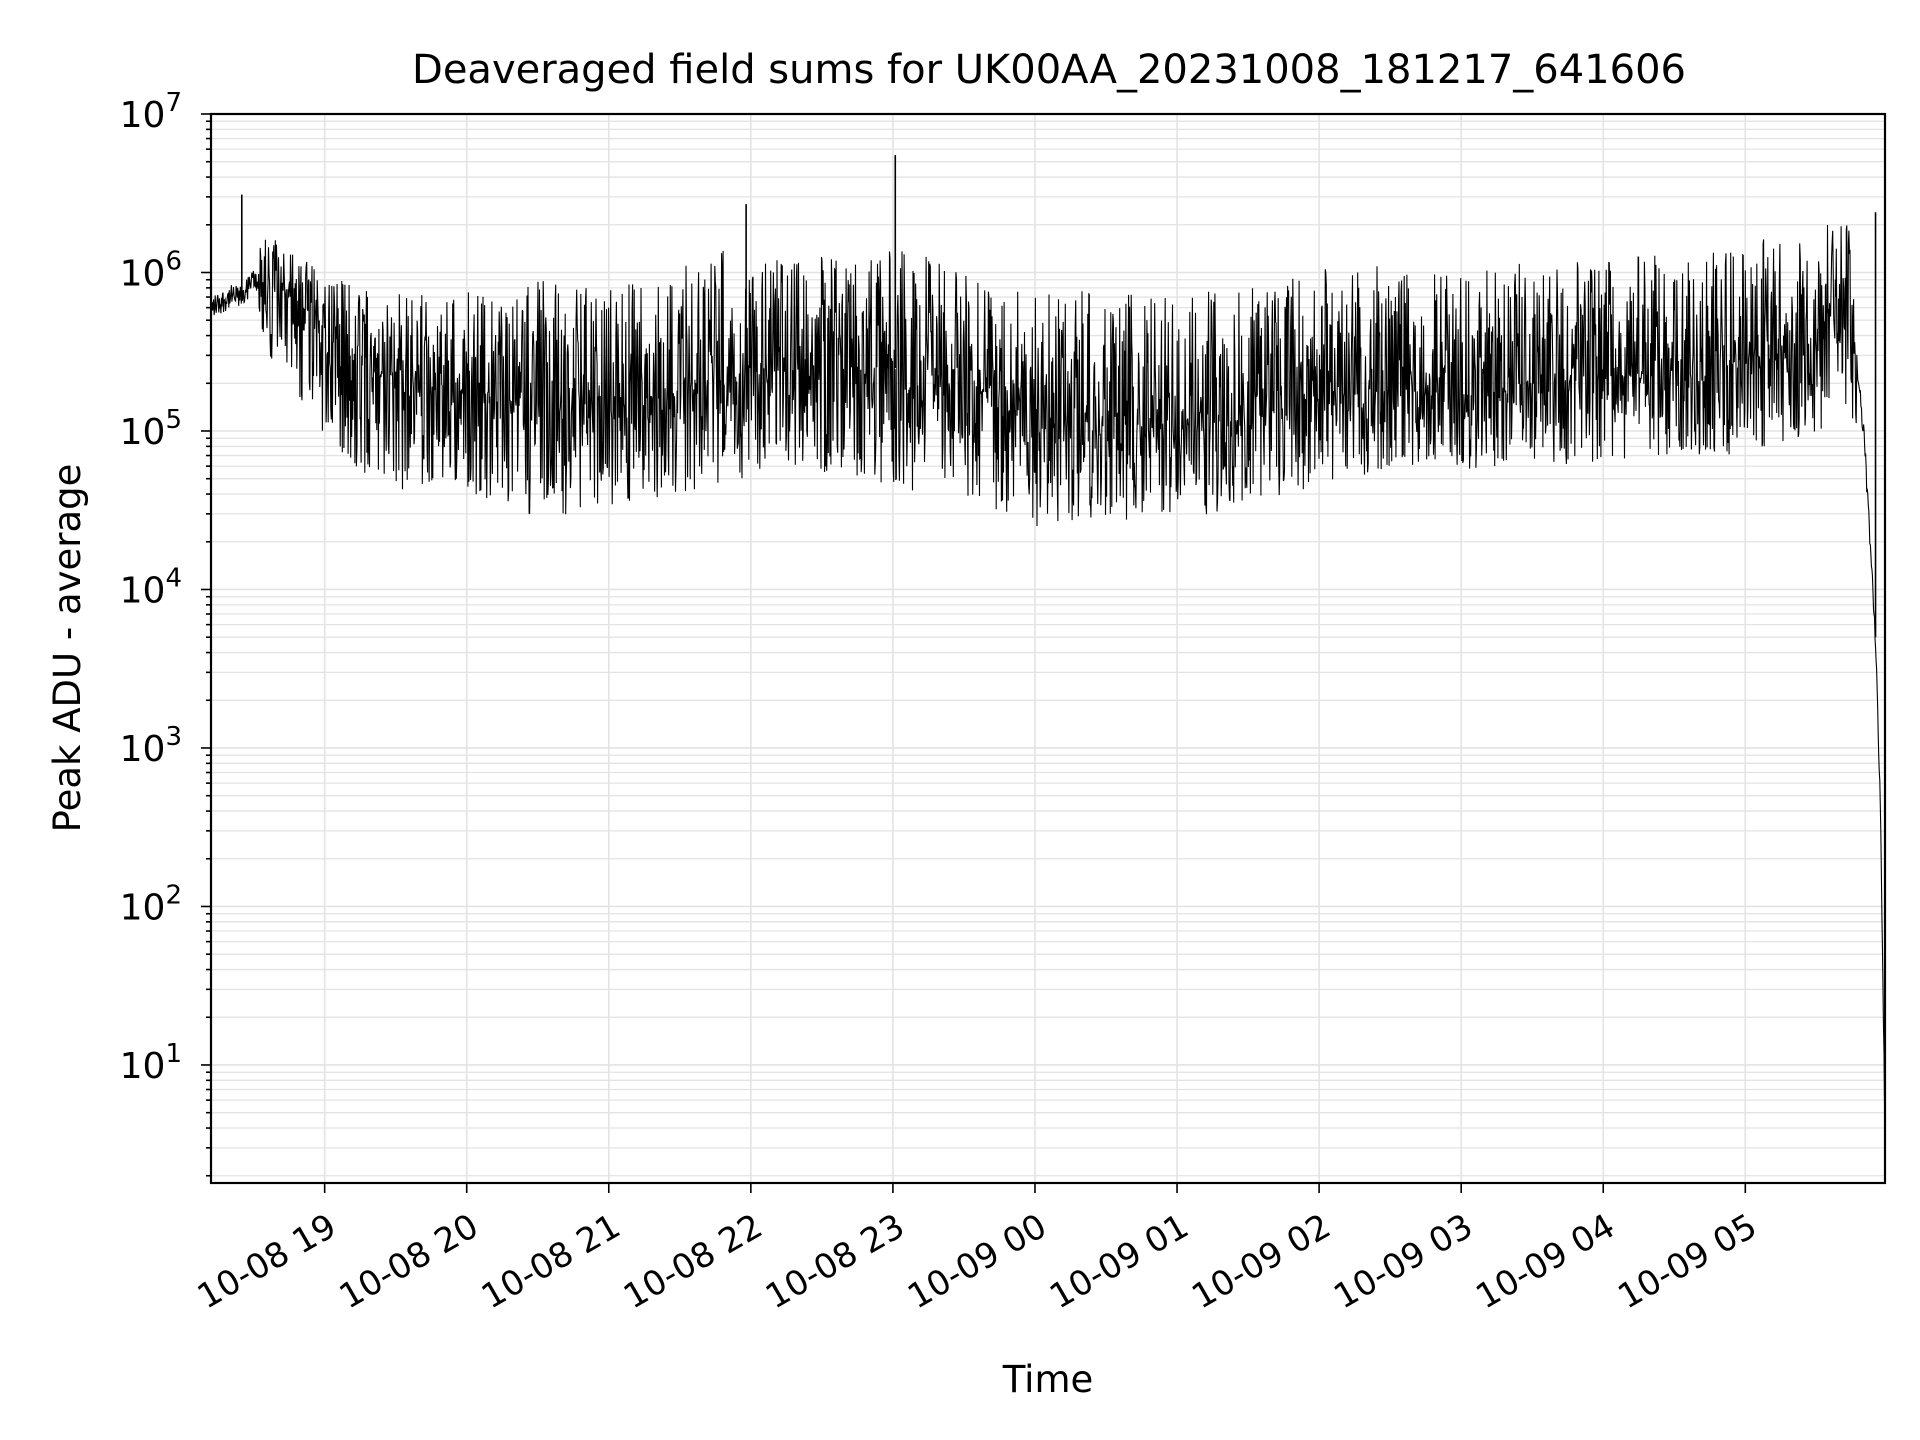 This screenshot has width=1920, height=1440. I want to click on y-tick-label: 10², so click(151, 904).